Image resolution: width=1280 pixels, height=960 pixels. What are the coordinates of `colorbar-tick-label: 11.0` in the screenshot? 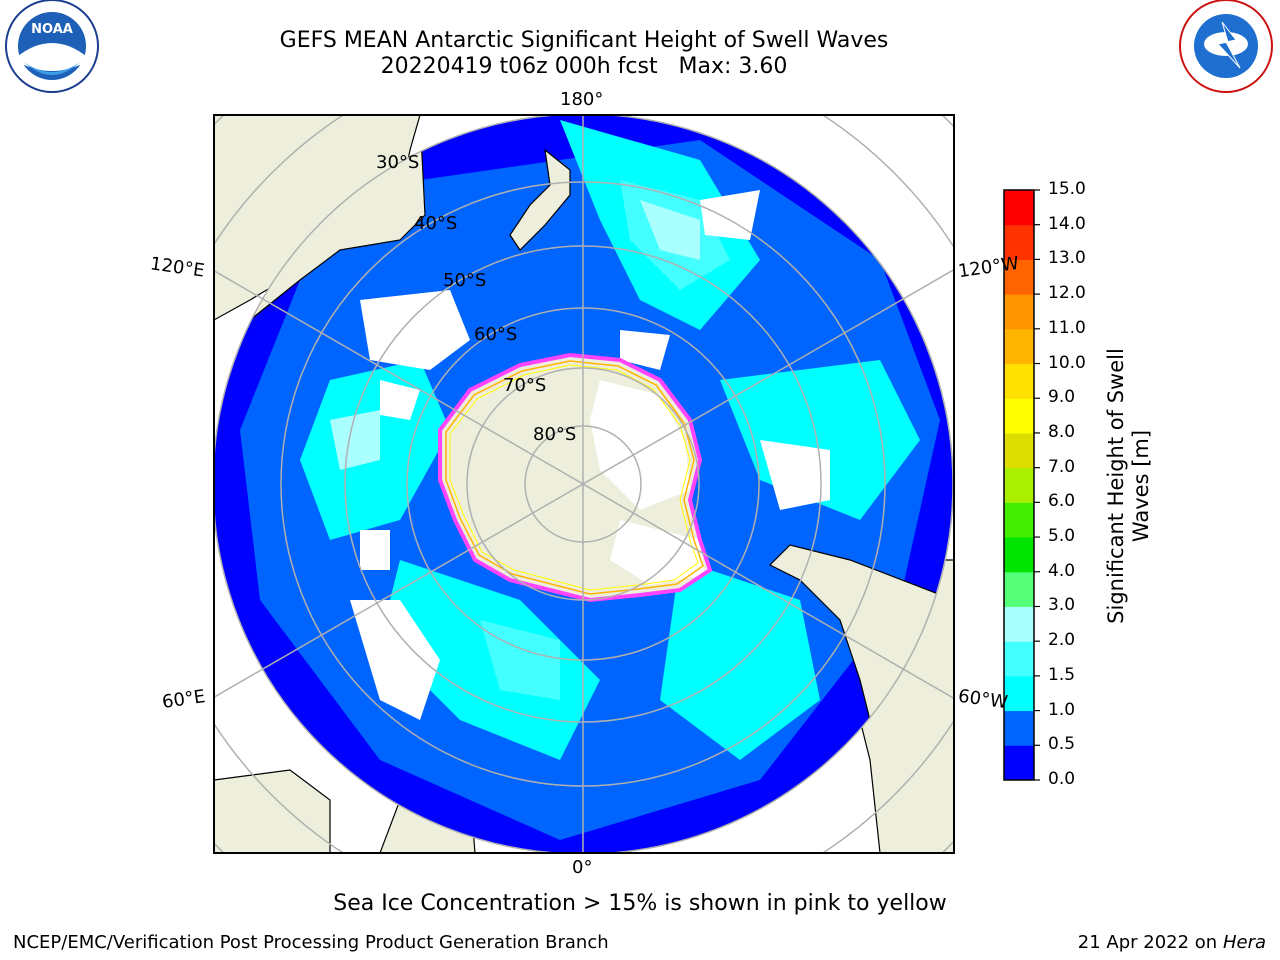 It's located at (1067, 327).